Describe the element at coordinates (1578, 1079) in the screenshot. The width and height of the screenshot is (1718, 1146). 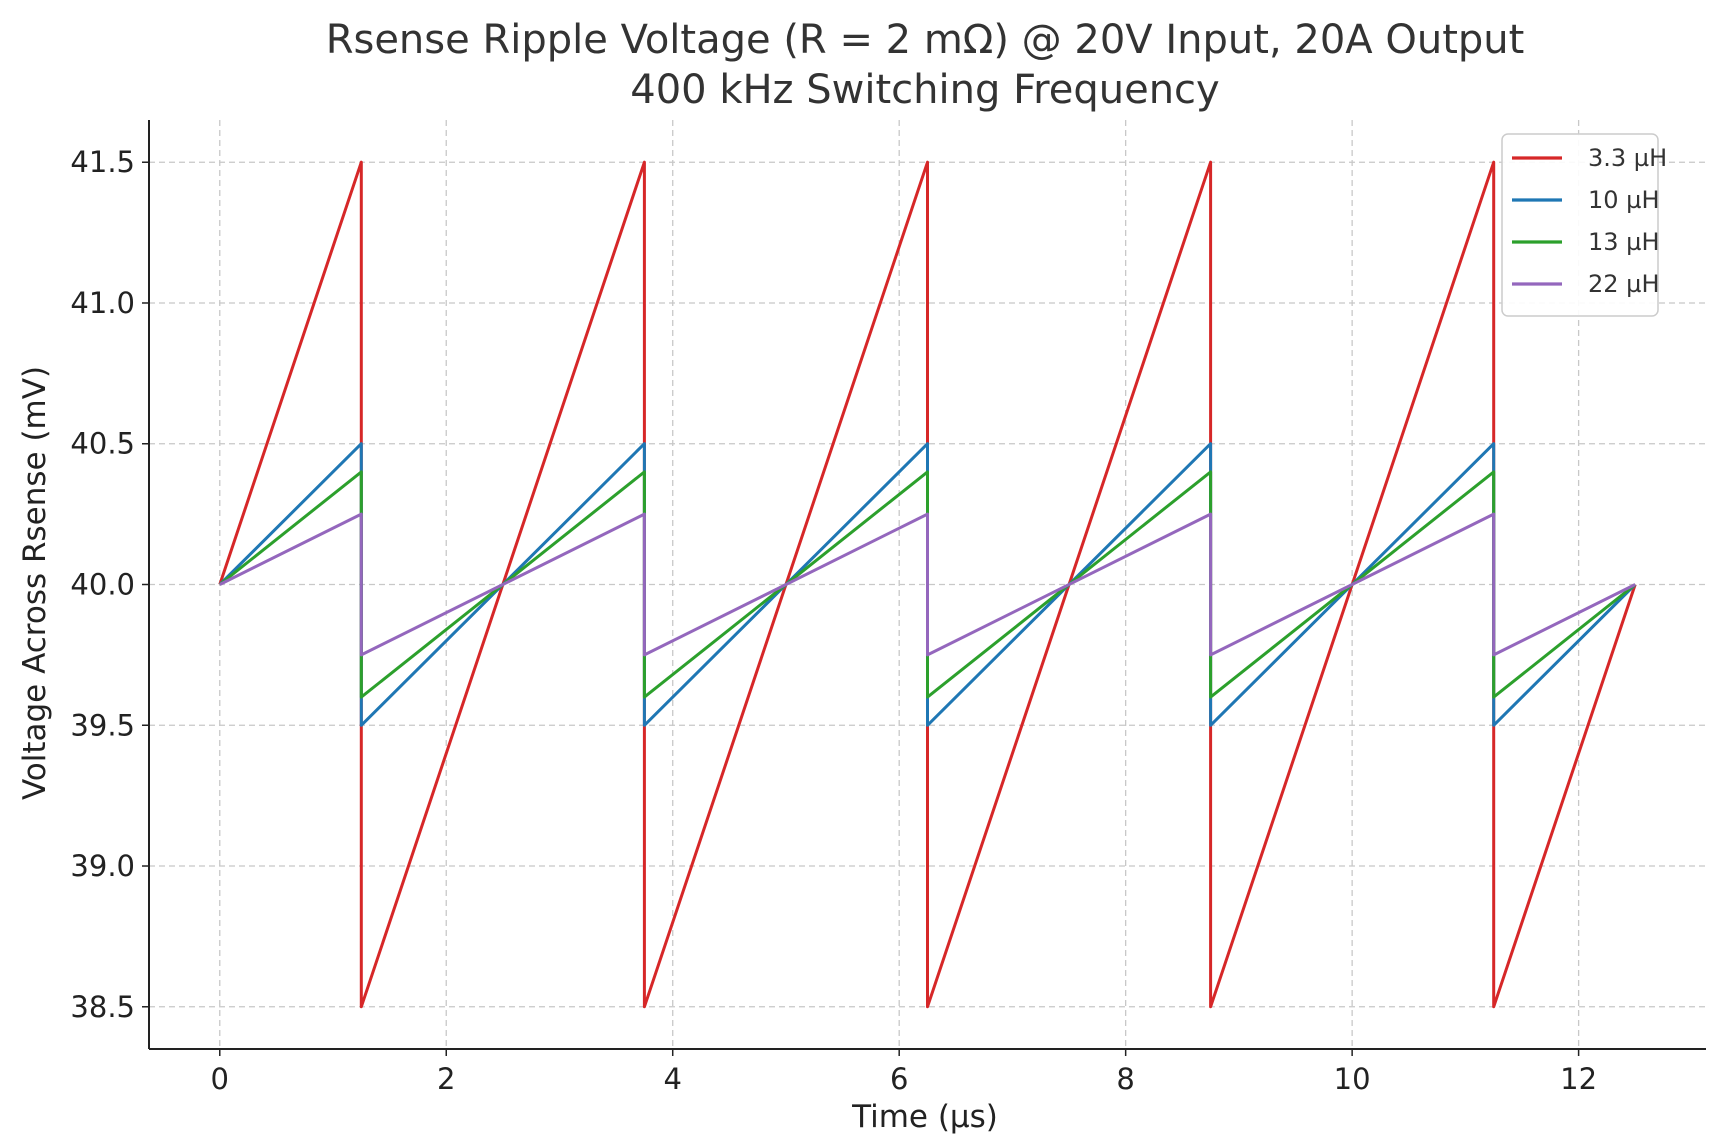
I see `x-tick-label: 12` at that location.